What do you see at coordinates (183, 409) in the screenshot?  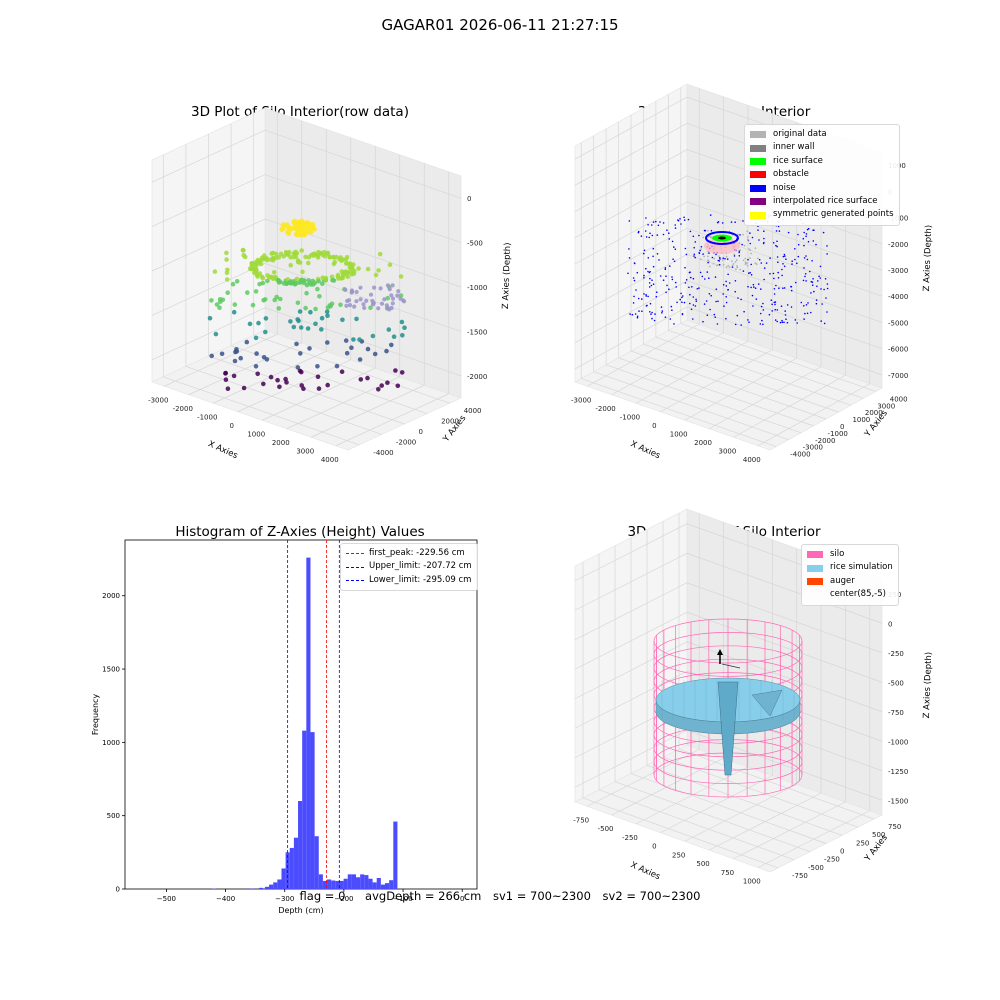 I see `p1-x-tick: -2000` at bounding box center [183, 409].